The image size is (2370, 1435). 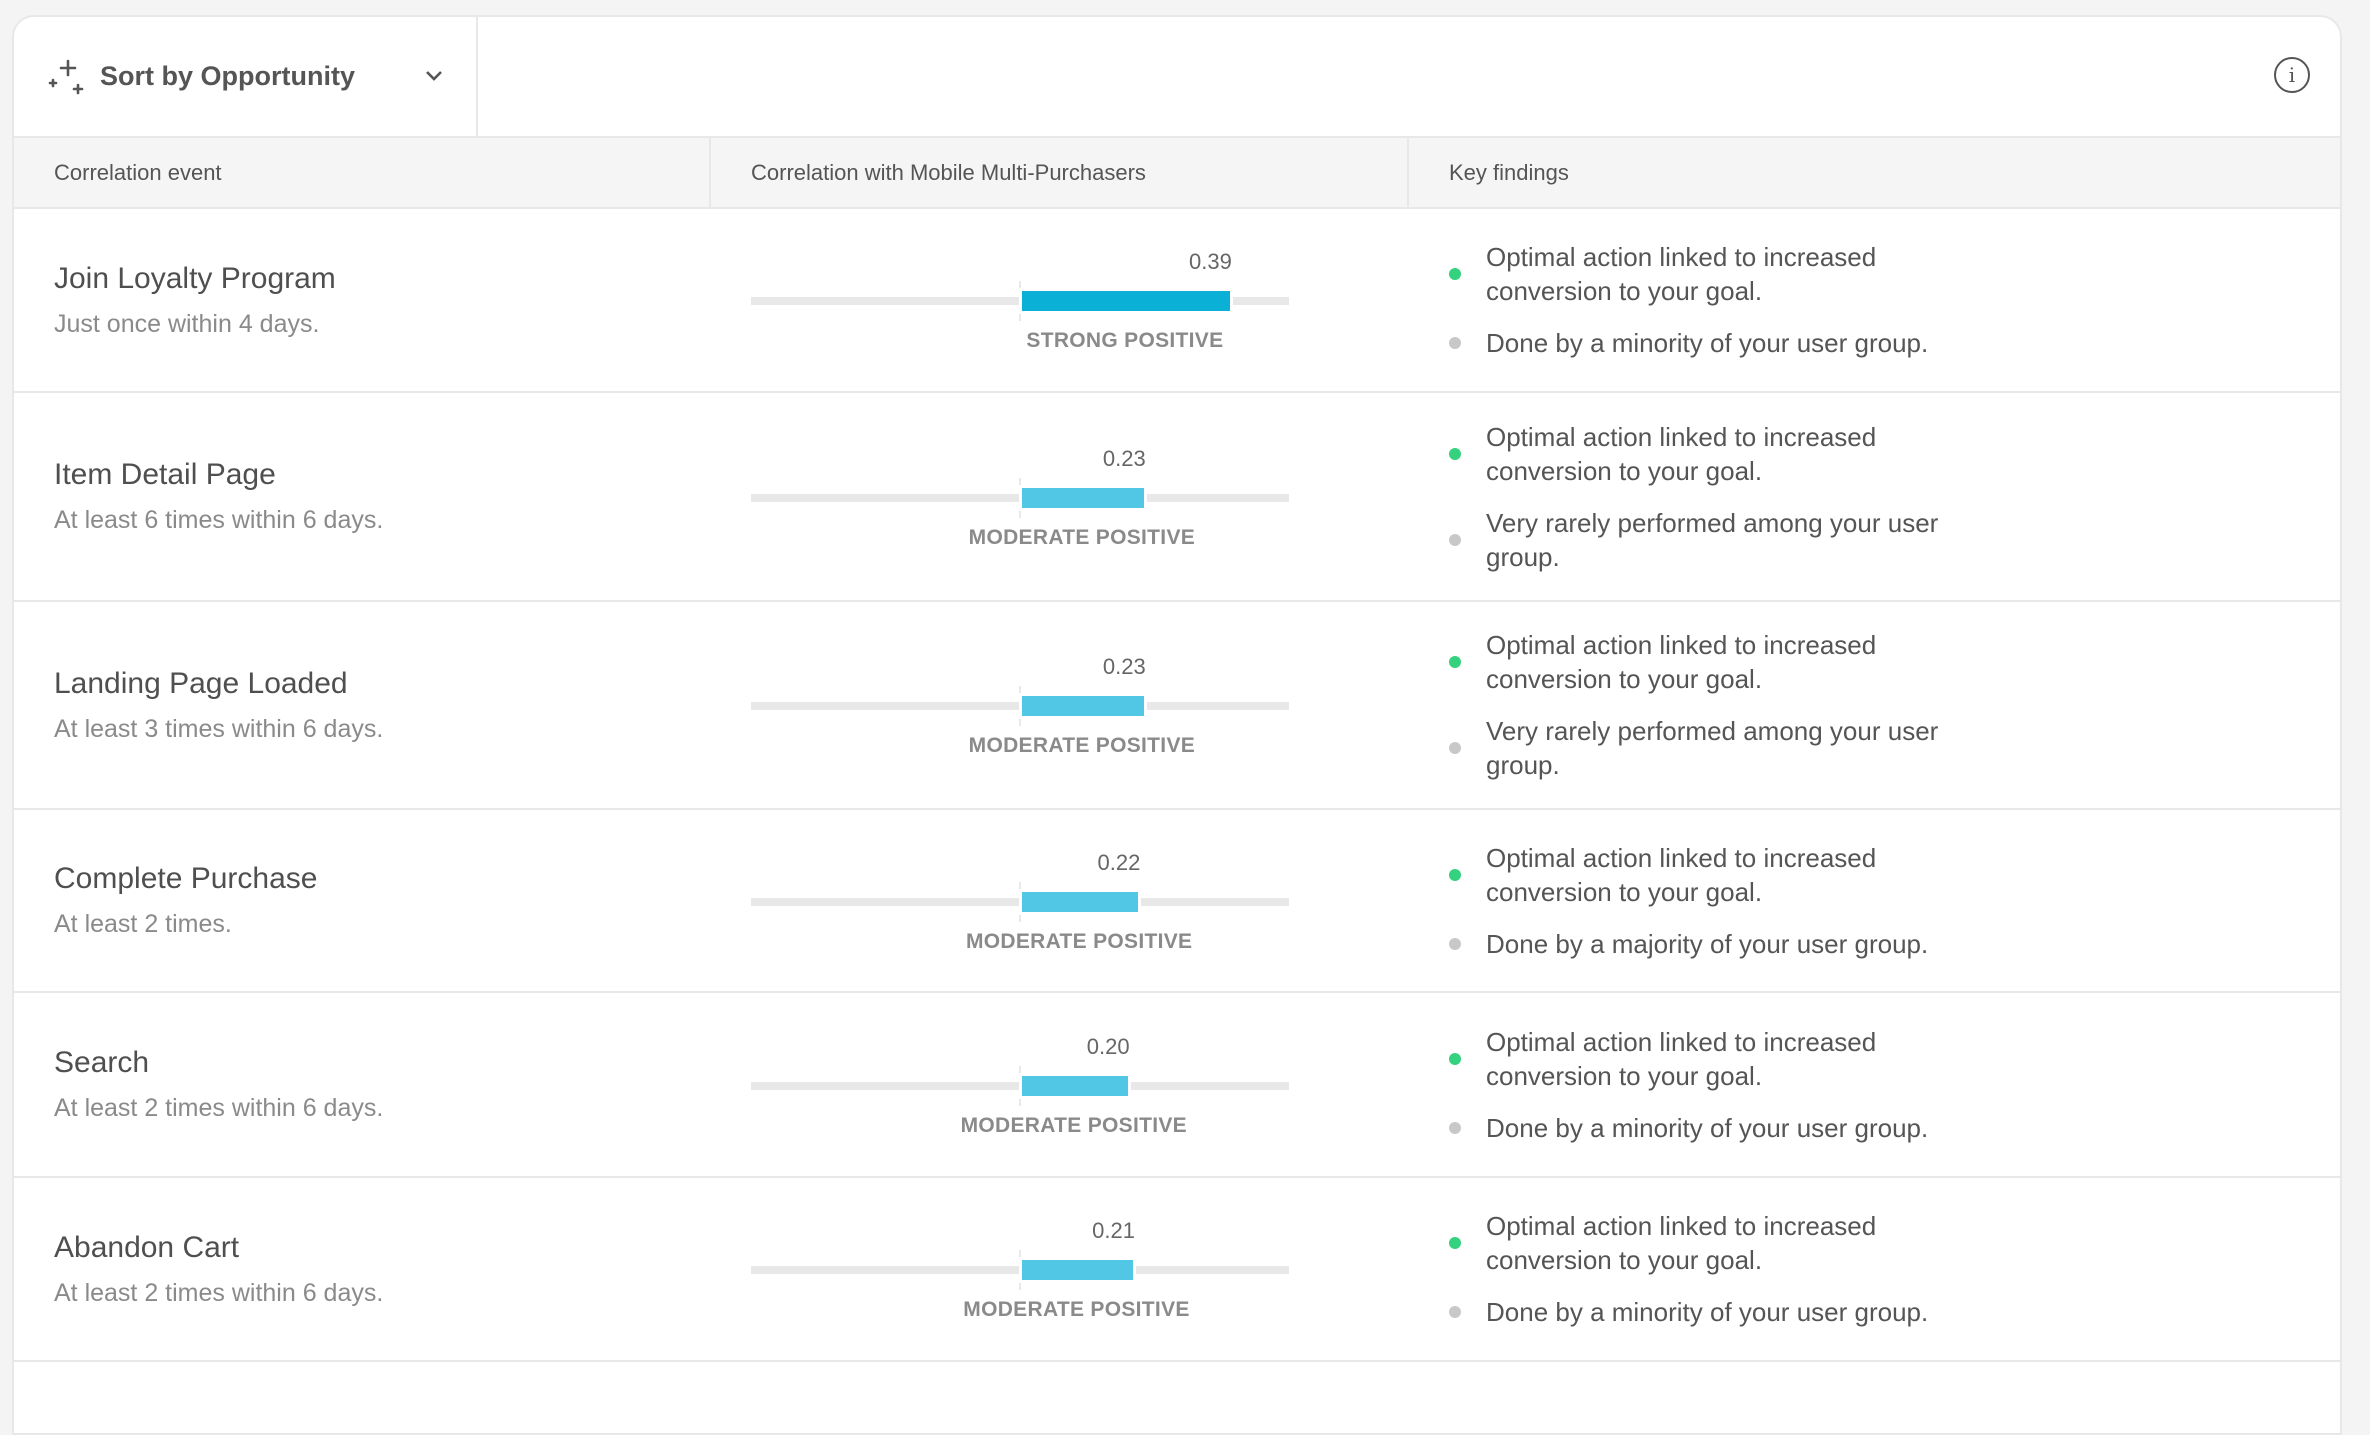 I want to click on event-criteria: Just once within 4 days., so click(x=187, y=323).